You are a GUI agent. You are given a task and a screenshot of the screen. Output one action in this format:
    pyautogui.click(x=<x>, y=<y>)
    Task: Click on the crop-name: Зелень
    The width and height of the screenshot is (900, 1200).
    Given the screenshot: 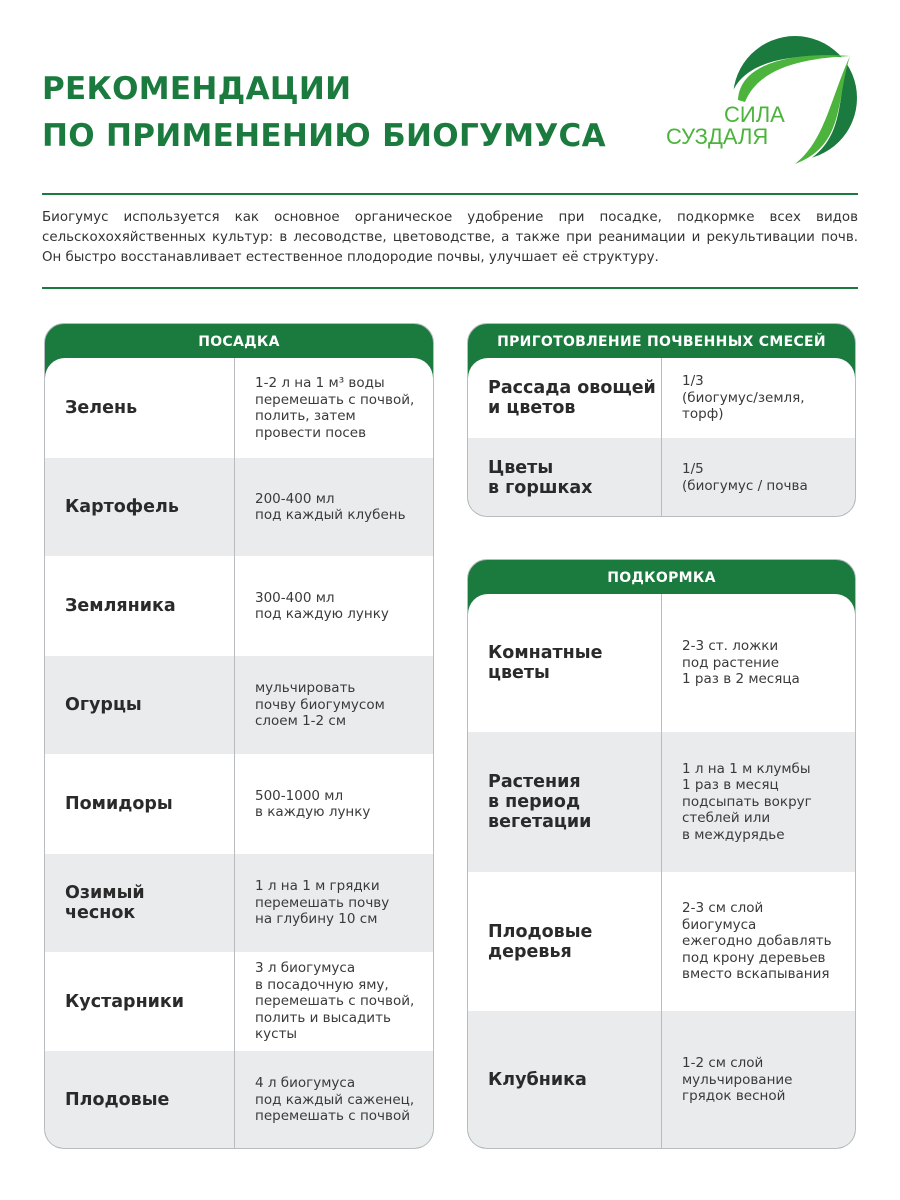 What is the action you would take?
    pyautogui.click(x=101, y=408)
    